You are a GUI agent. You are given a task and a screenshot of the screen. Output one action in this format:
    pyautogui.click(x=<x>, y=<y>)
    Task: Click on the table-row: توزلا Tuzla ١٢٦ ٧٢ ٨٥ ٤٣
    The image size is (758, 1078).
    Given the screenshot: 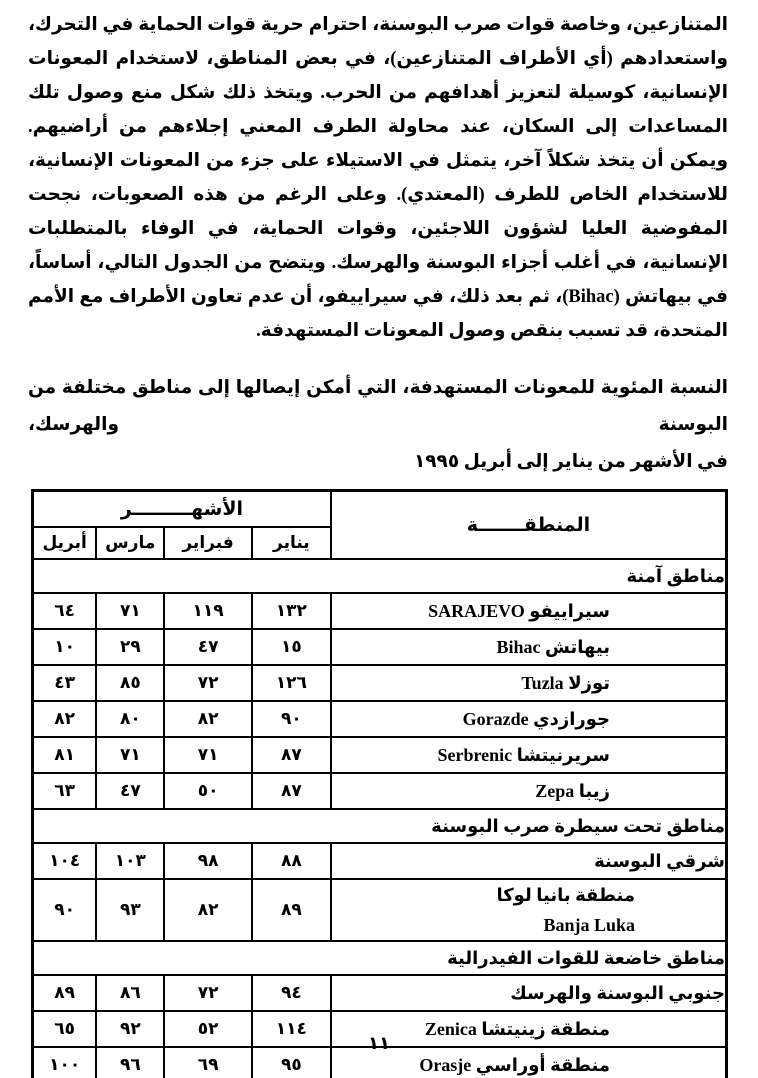 What is the action you would take?
    pyautogui.click(x=379, y=683)
    